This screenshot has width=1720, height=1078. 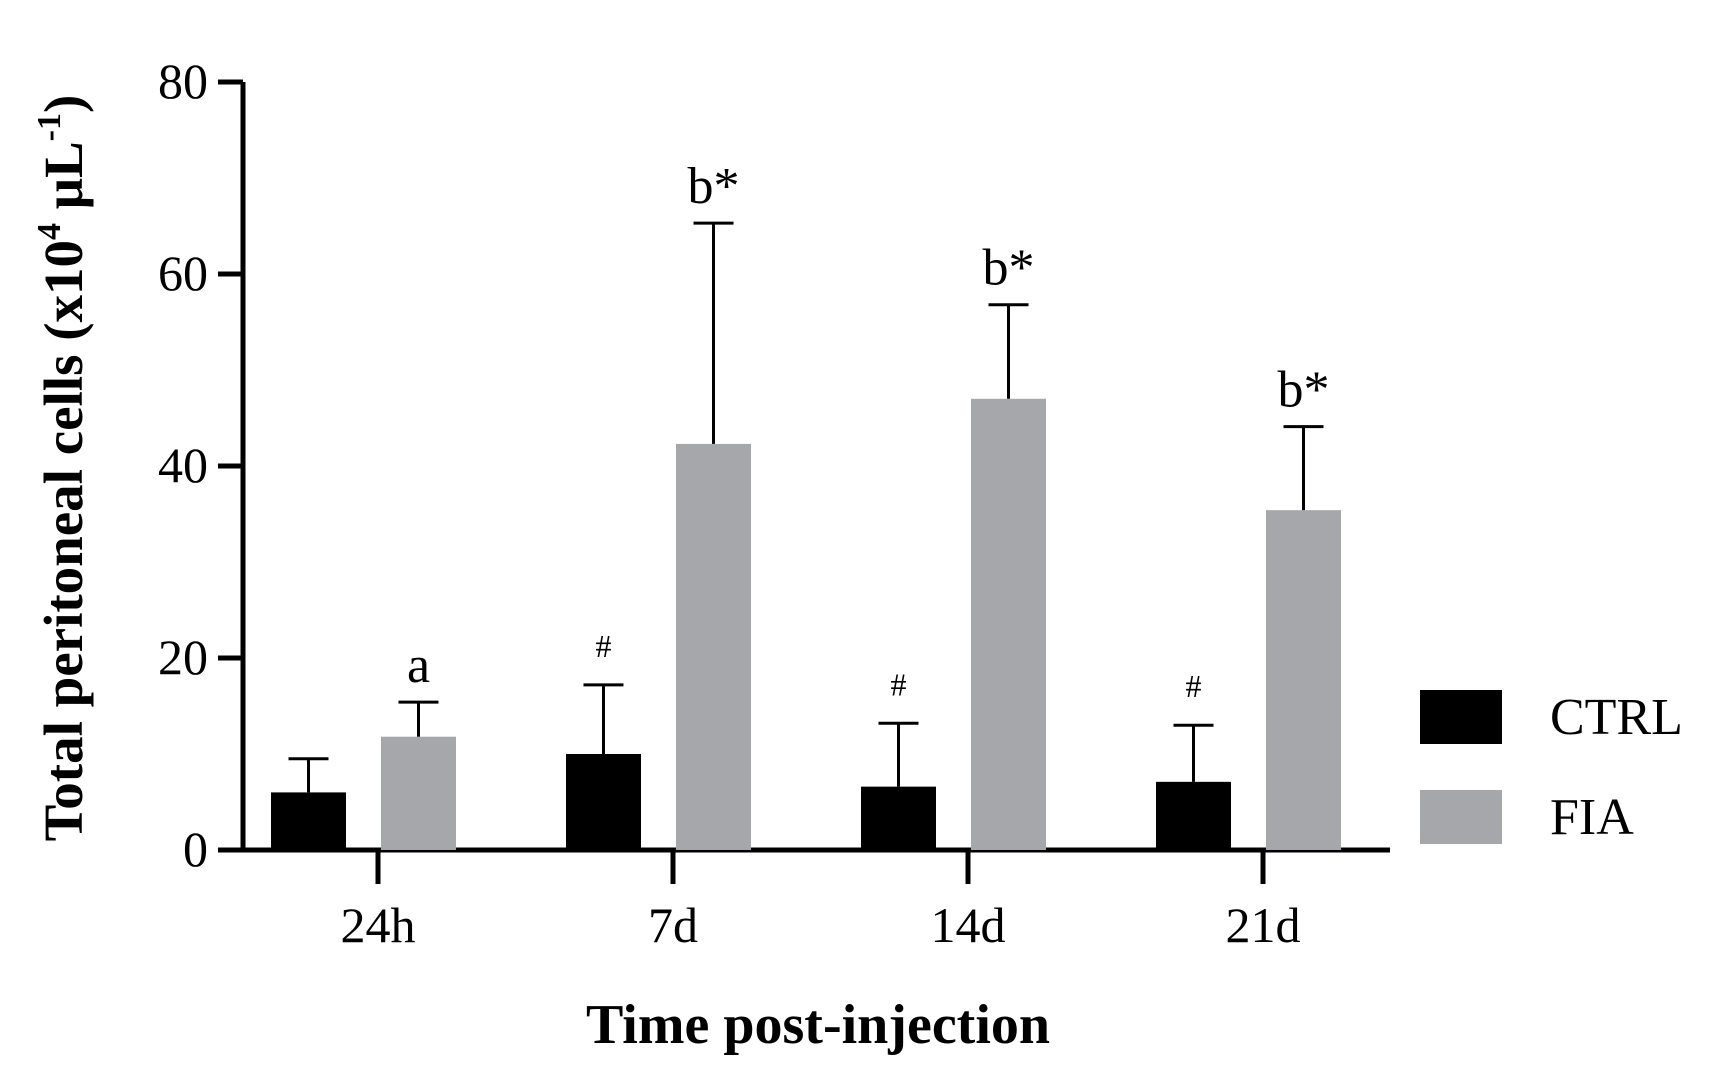 What do you see at coordinates (818, 1025) in the screenshot?
I see `x-axis-title: Time post-injection` at bounding box center [818, 1025].